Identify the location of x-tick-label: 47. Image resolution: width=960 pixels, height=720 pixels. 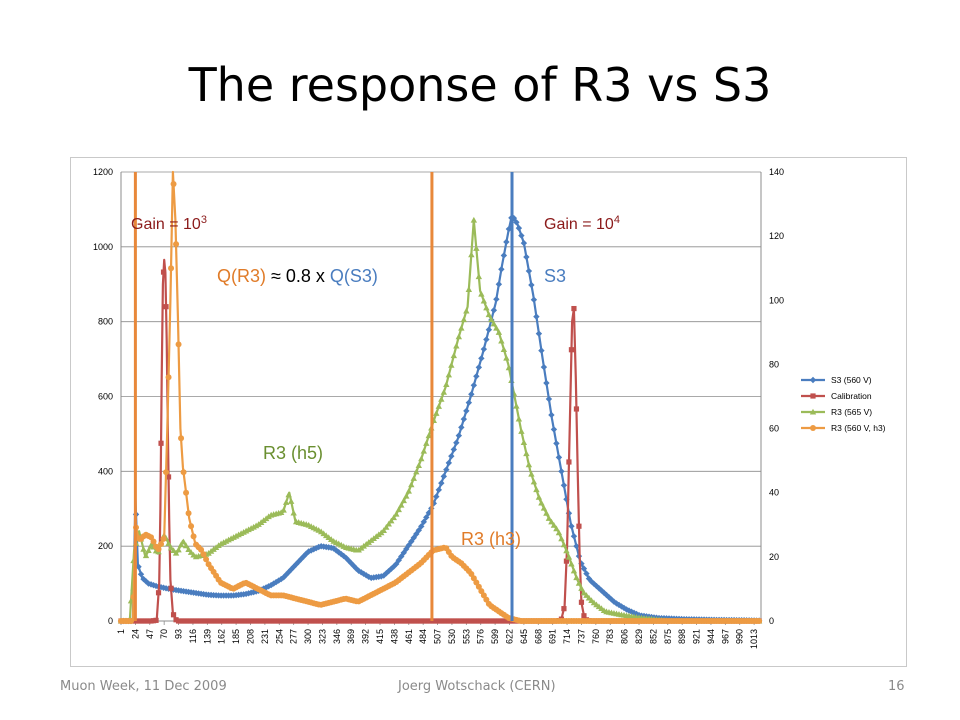
(150, 634).